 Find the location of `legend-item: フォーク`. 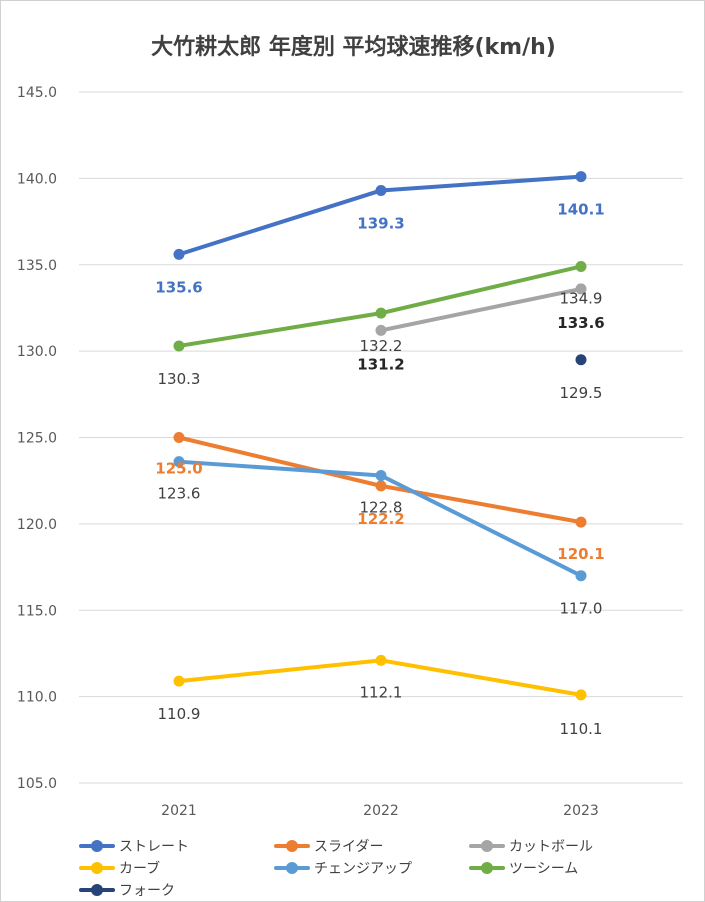

legend-item: フォーク is located at coordinates (127, 890).